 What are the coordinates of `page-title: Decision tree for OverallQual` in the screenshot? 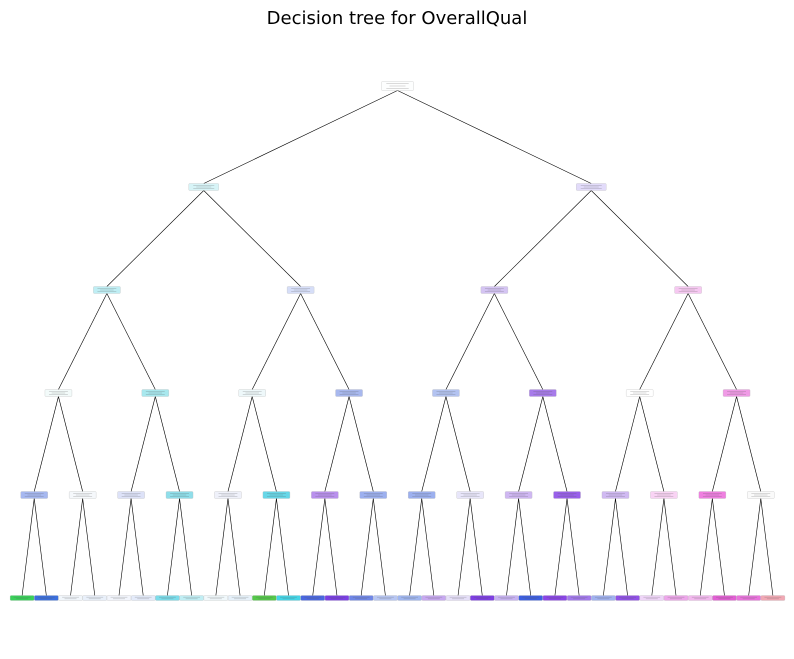 It's located at (397, 18).